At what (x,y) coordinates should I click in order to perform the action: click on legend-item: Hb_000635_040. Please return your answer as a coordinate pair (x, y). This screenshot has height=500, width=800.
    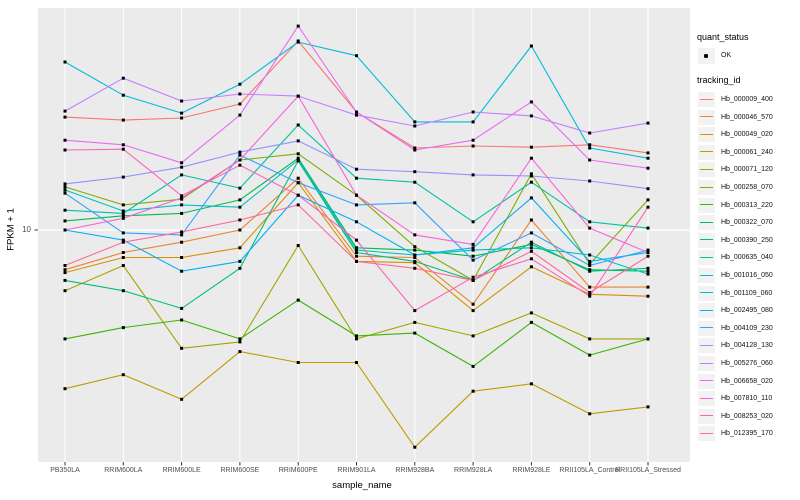
    Looking at the image, I should click on (748, 258).